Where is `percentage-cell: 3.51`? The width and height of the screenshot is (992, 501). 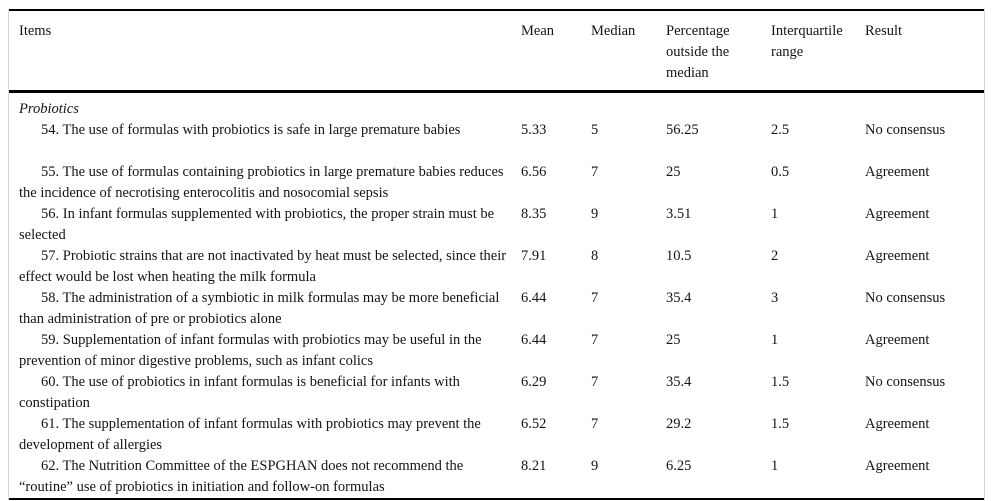 percentage-cell: 3.51 is located at coordinates (679, 214).